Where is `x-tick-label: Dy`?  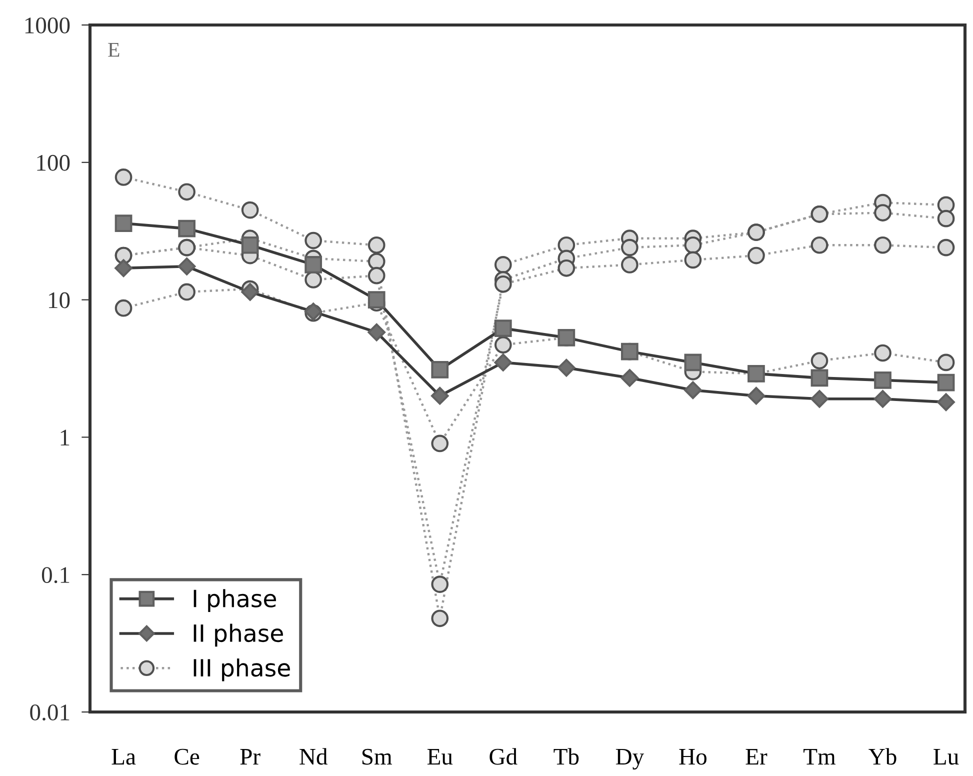
x-tick-label: Dy is located at coordinates (630, 759).